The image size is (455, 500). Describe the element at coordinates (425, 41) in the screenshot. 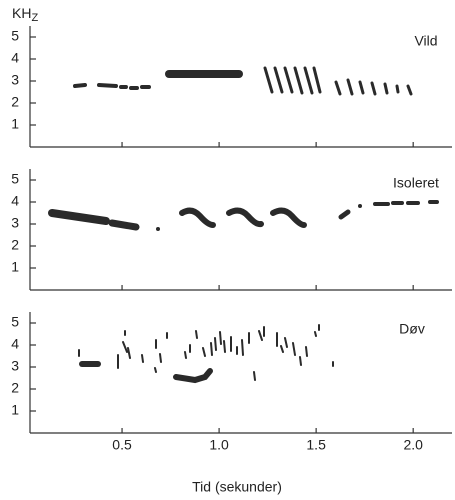

I see `panel-label: Vild` at that location.